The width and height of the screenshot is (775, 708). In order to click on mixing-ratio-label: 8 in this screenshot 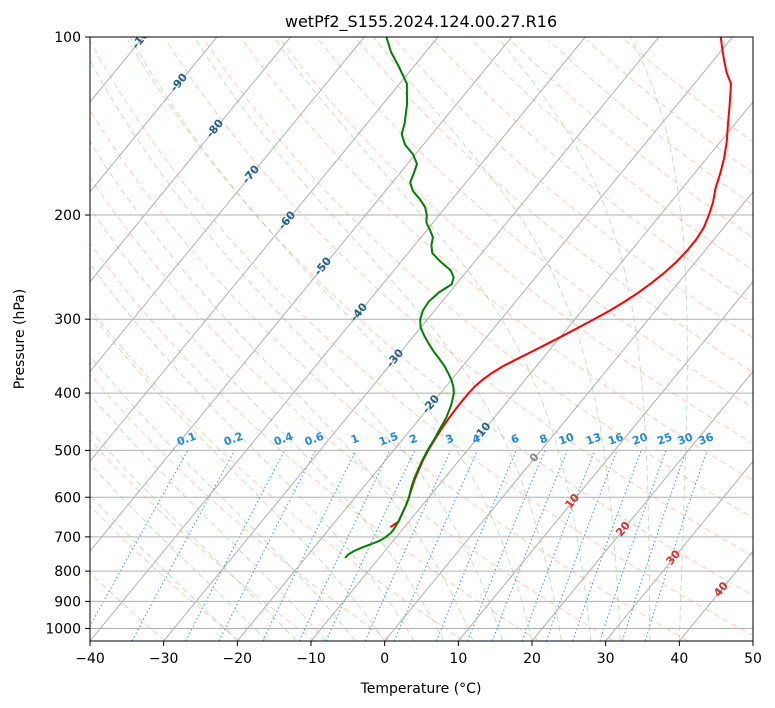, I will do `click(544, 439)`.